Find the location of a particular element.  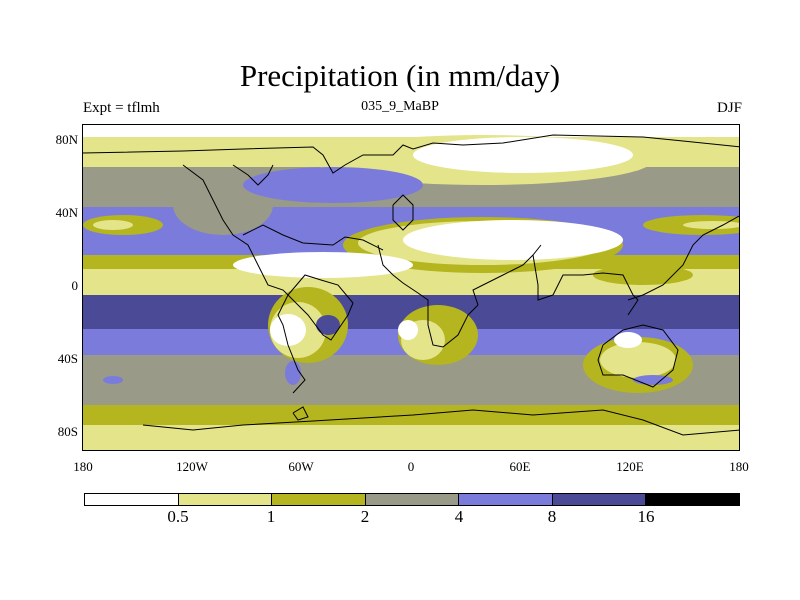

colorbar-level-label: 2 is located at coordinates (365, 516).